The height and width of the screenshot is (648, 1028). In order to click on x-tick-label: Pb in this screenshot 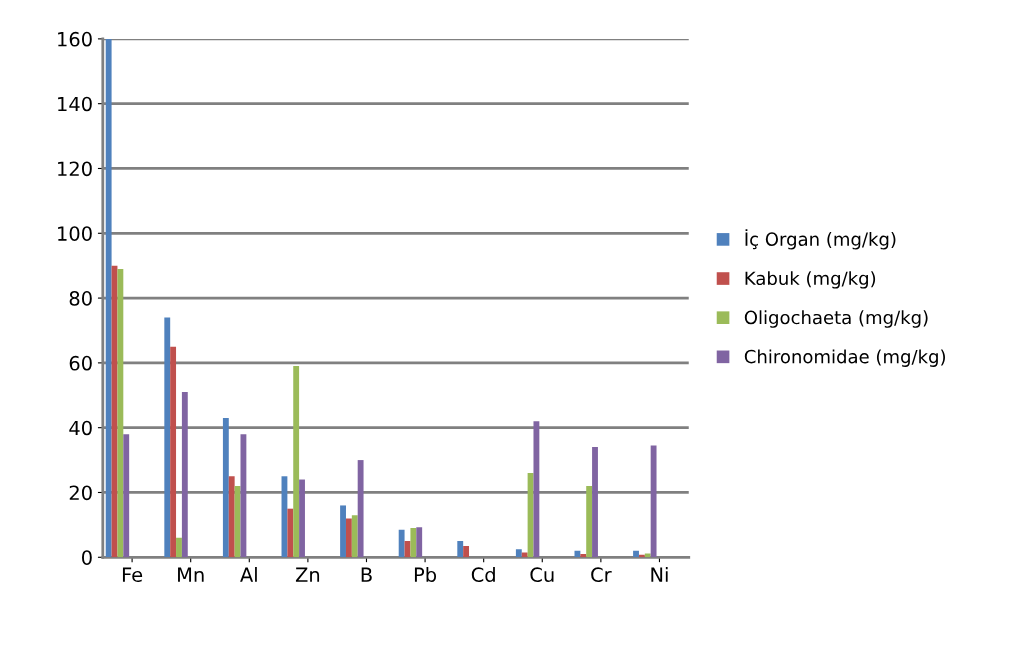, I will do `click(425, 575)`.